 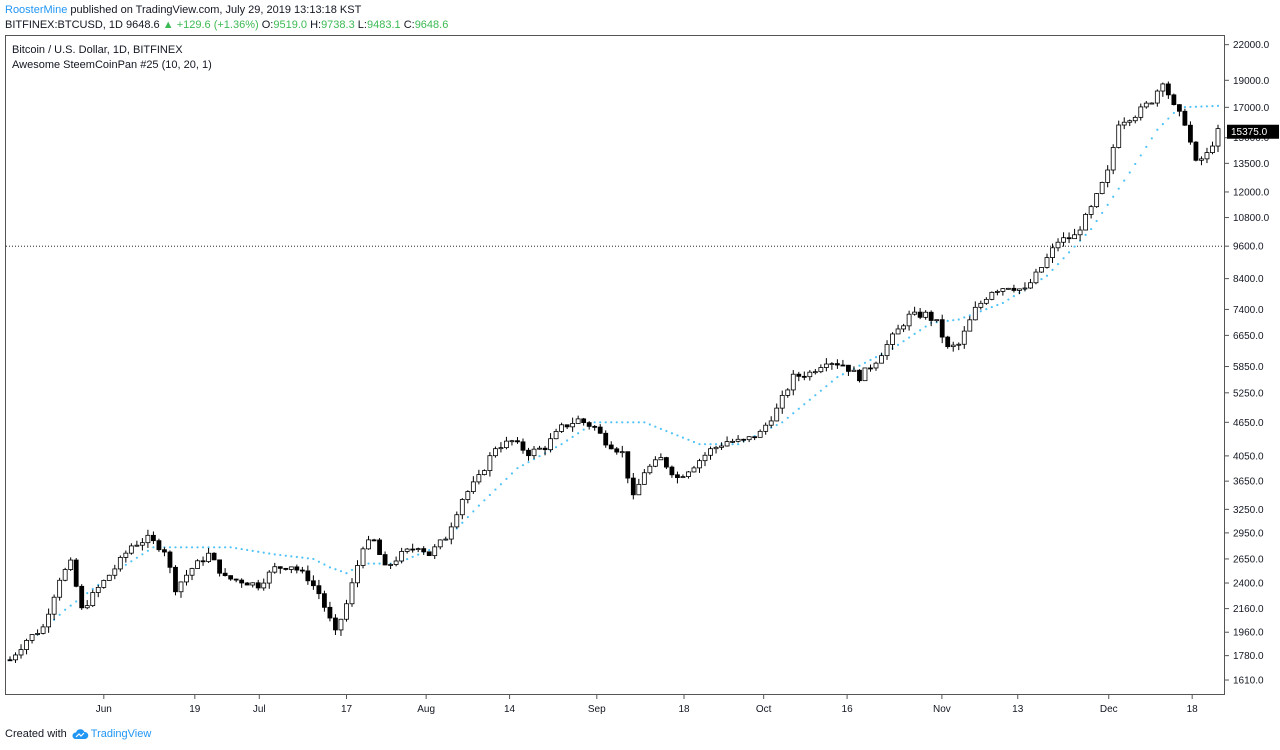 I want to click on time-axis: Jun 19 Jul 17 Aug 14 Sep 18 Oct 16 Nov 13 Dec 18, so click(x=615, y=708).